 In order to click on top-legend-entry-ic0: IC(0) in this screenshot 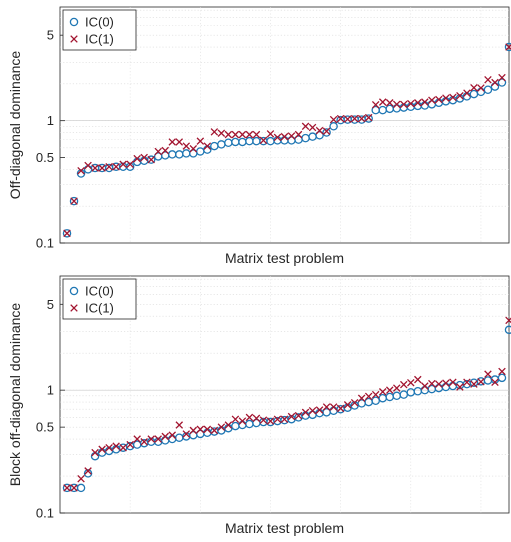, I will do `click(99, 22)`.